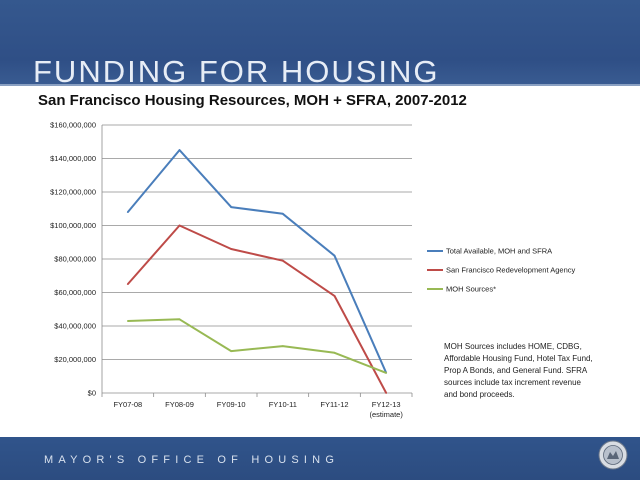 The height and width of the screenshot is (480, 640). What do you see at coordinates (613, 455) in the screenshot?
I see `city-seal-icon` at bounding box center [613, 455].